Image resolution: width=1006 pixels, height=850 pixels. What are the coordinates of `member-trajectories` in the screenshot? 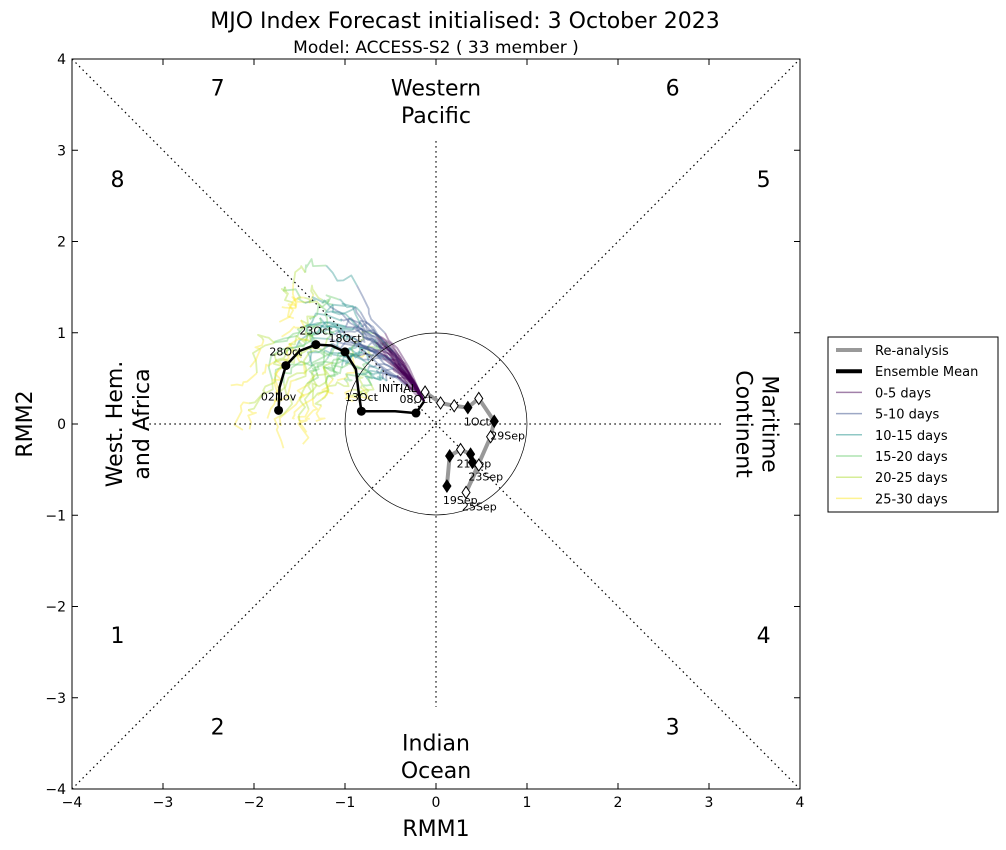 It's located at (328, 353).